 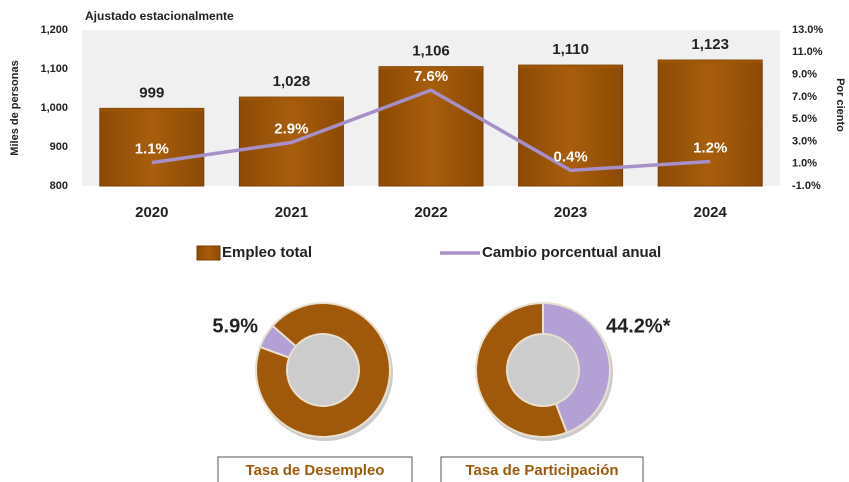 I want to click on line-value-label: 1.2%, so click(x=710, y=147).